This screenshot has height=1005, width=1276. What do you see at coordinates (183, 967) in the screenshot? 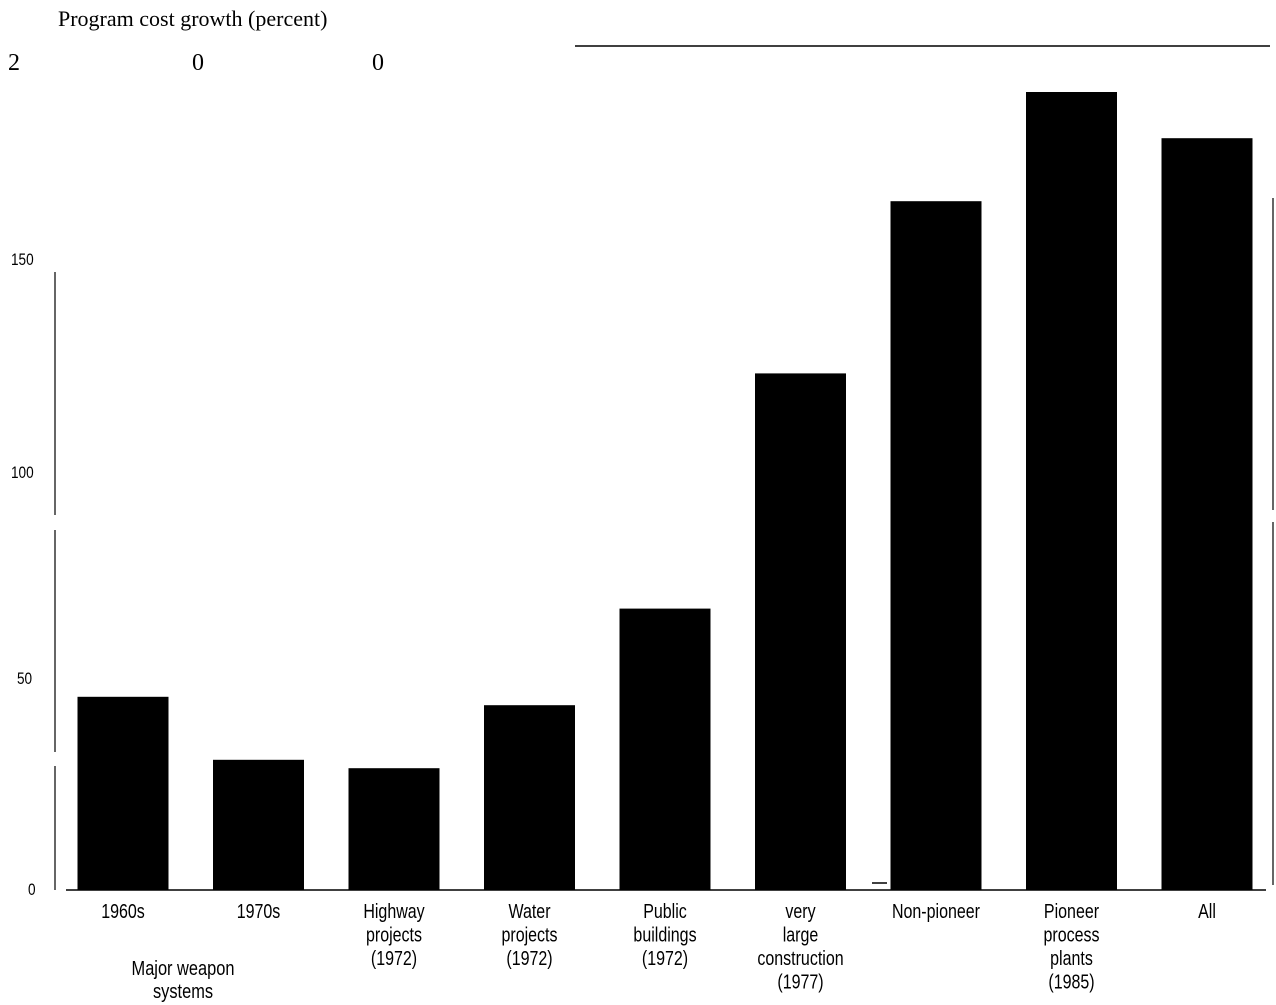
I see `group-label-line-1: Major weapon` at bounding box center [183, 967].